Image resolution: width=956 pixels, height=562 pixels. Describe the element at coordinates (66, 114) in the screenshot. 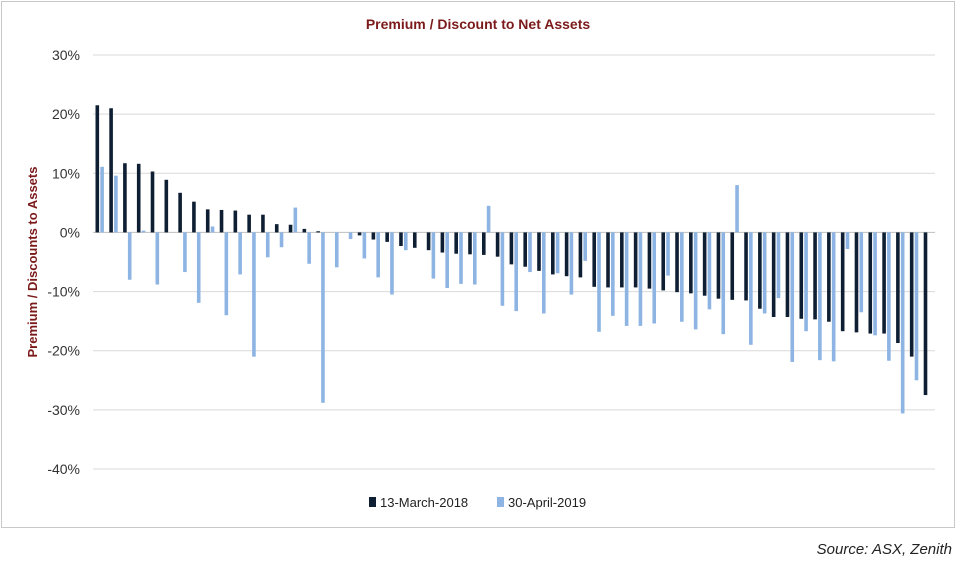

I see `y-tick-label: 20%` at that location.